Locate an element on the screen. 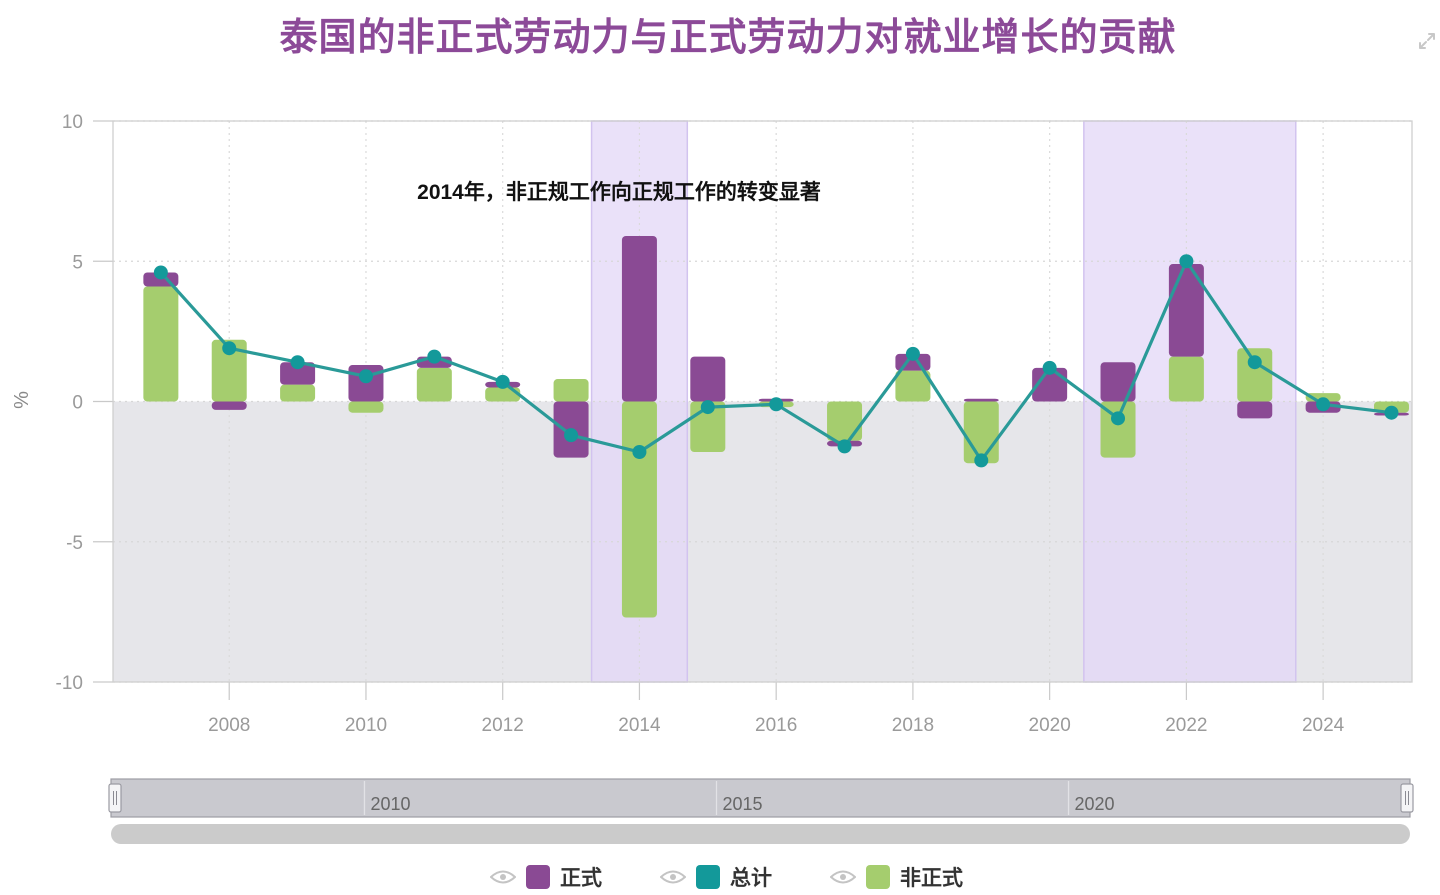  legend-label-informal: 非正式 is located at coordinates (931, 878).